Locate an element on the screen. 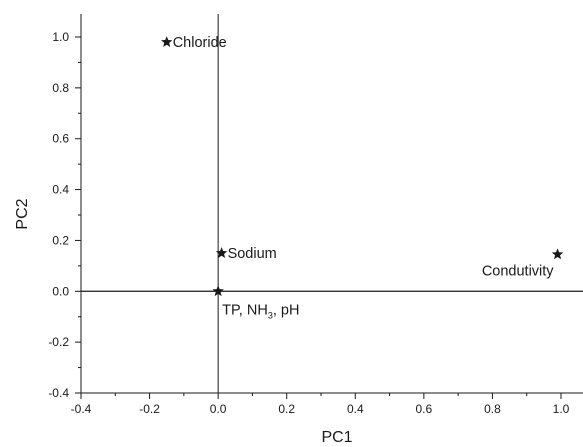 The image size is (583, 447). x-tick-label: 0.2 is located at coordinates (286, 409).